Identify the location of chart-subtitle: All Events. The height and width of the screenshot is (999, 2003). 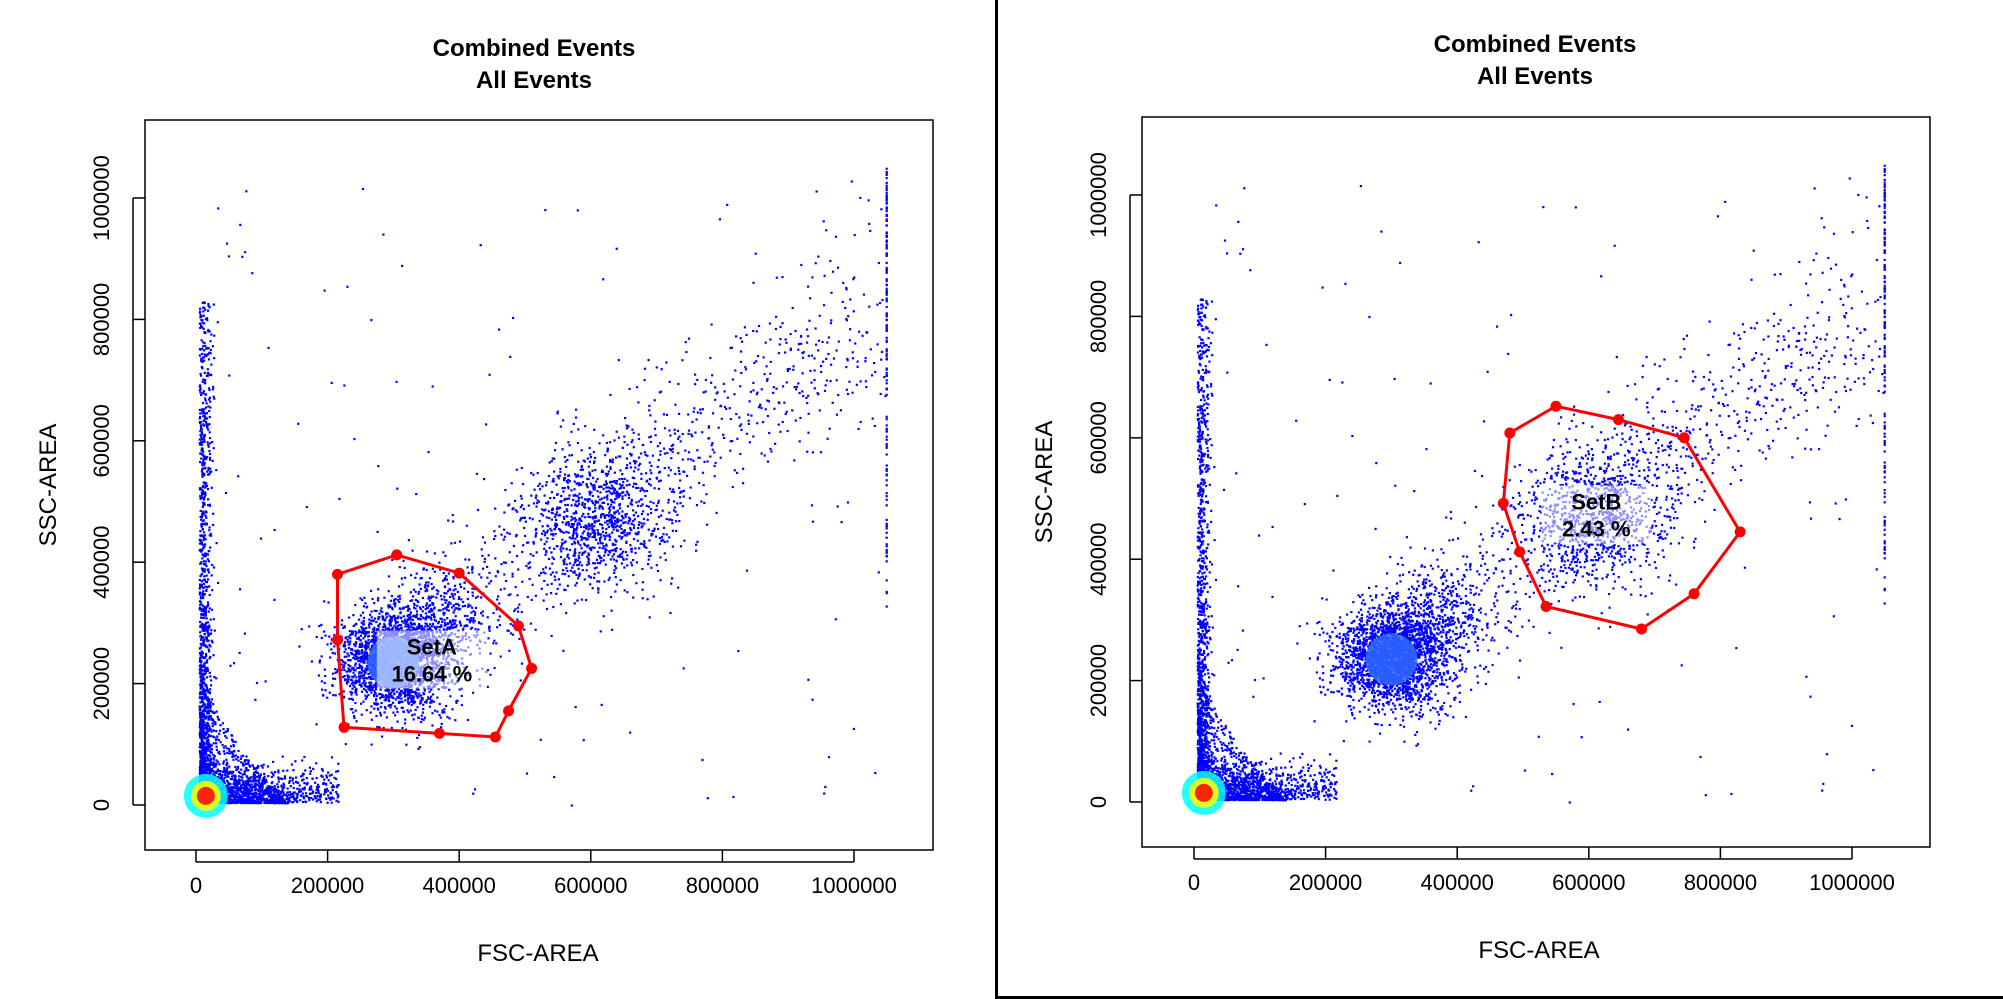
(534, 80).